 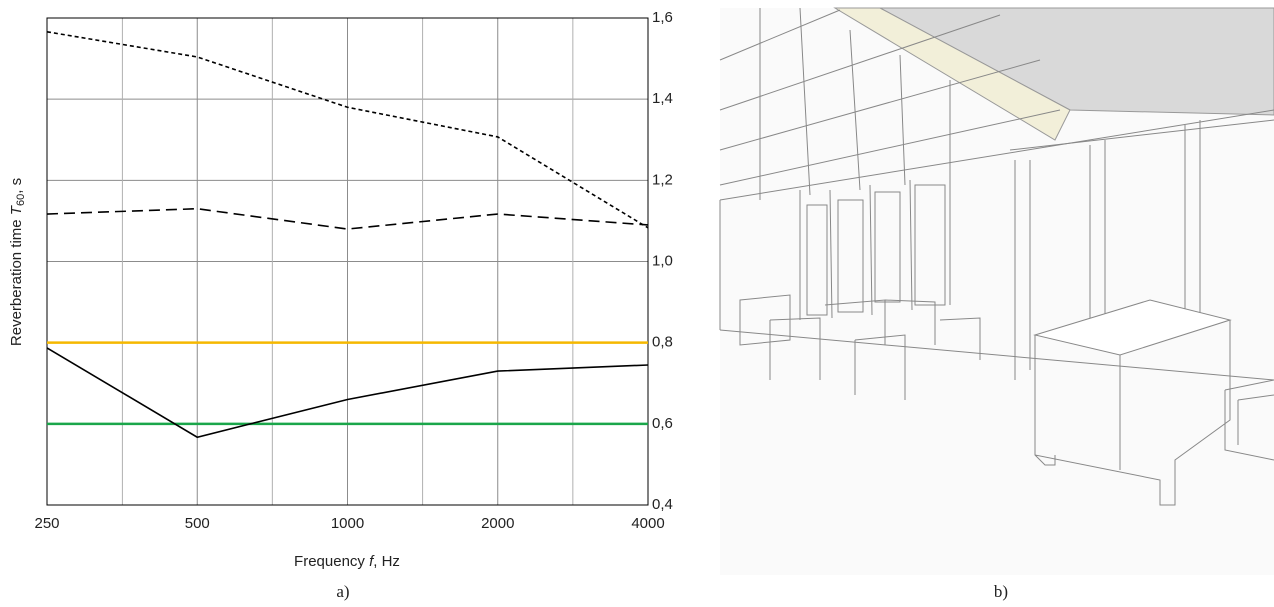 What do you see at coordinates (662, 260) in the screenshot?
I see `y-tick-label: 1,0` at bounding box center [662, 260].